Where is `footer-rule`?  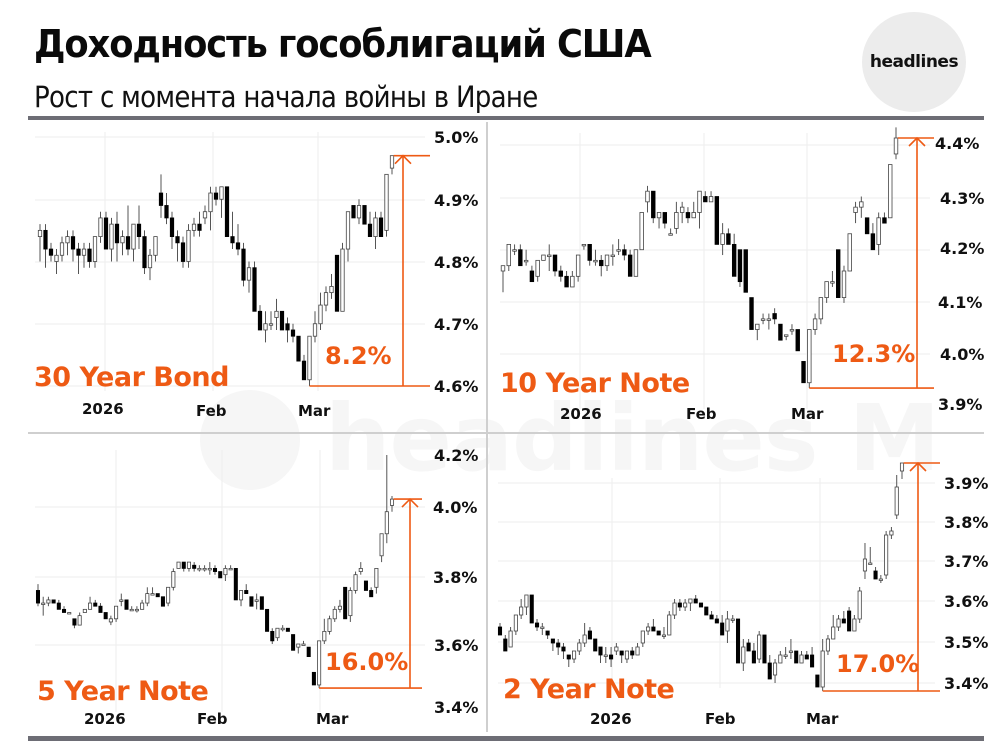 footer-rule is located at coordinates (506, 738).